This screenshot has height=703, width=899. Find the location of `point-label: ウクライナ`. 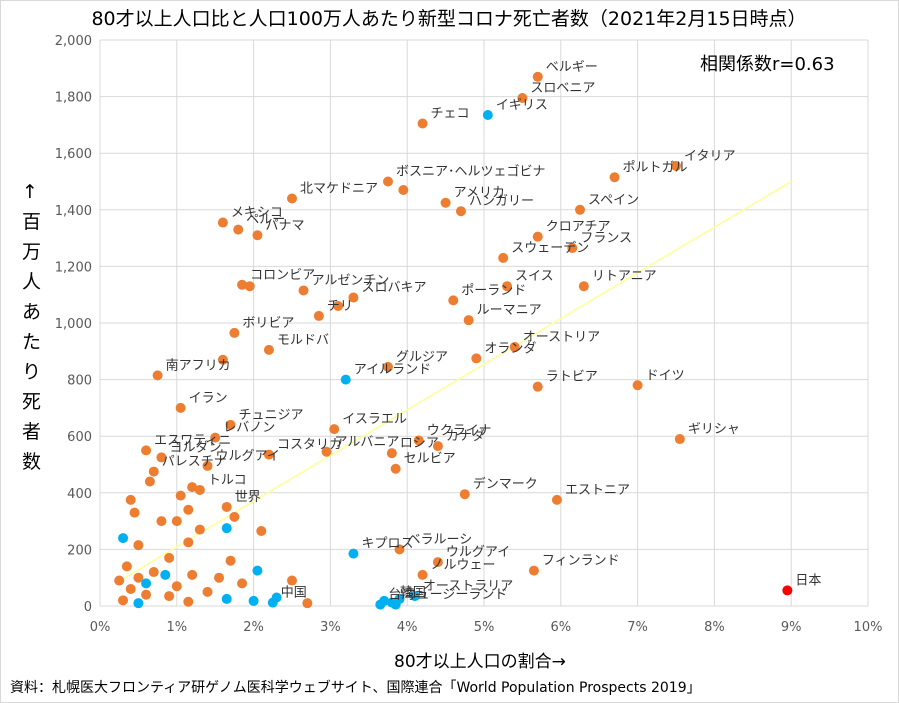

point-label: ウクライナ is located at coordinates (459, 430).